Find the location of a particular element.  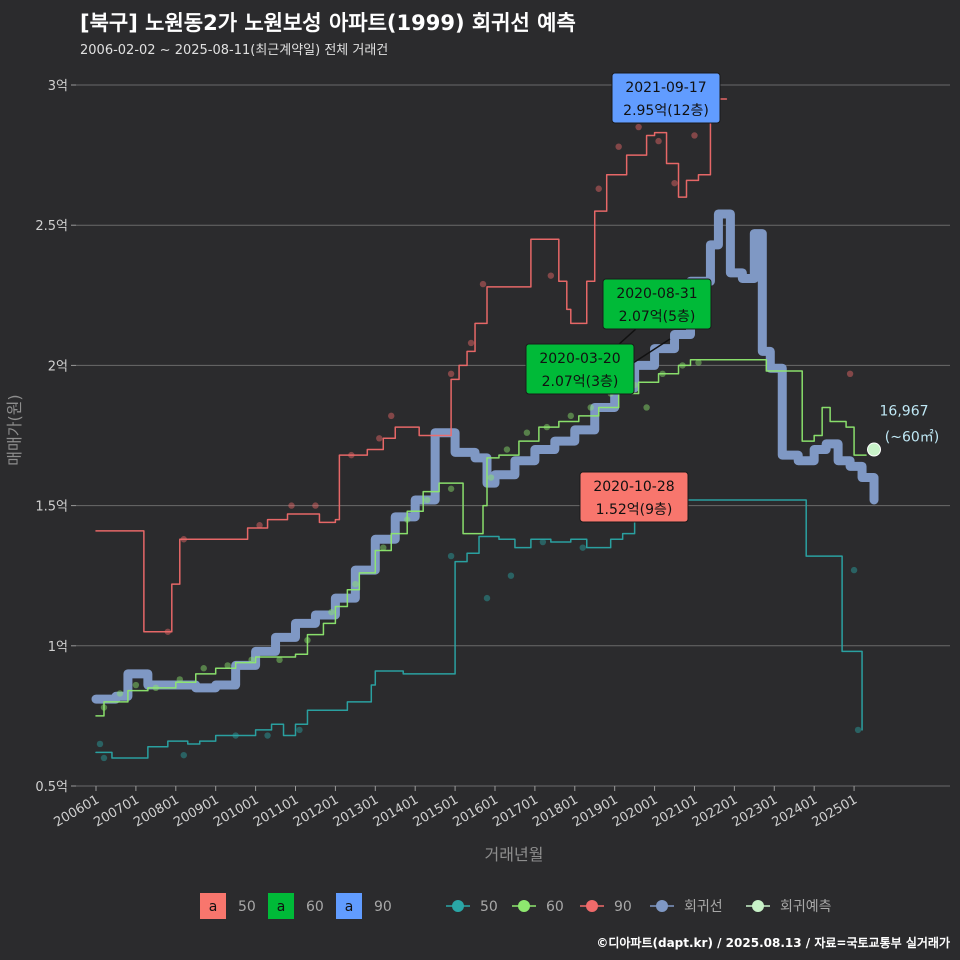

x-tick-label: 202501 is located at coordinates (835, 811).